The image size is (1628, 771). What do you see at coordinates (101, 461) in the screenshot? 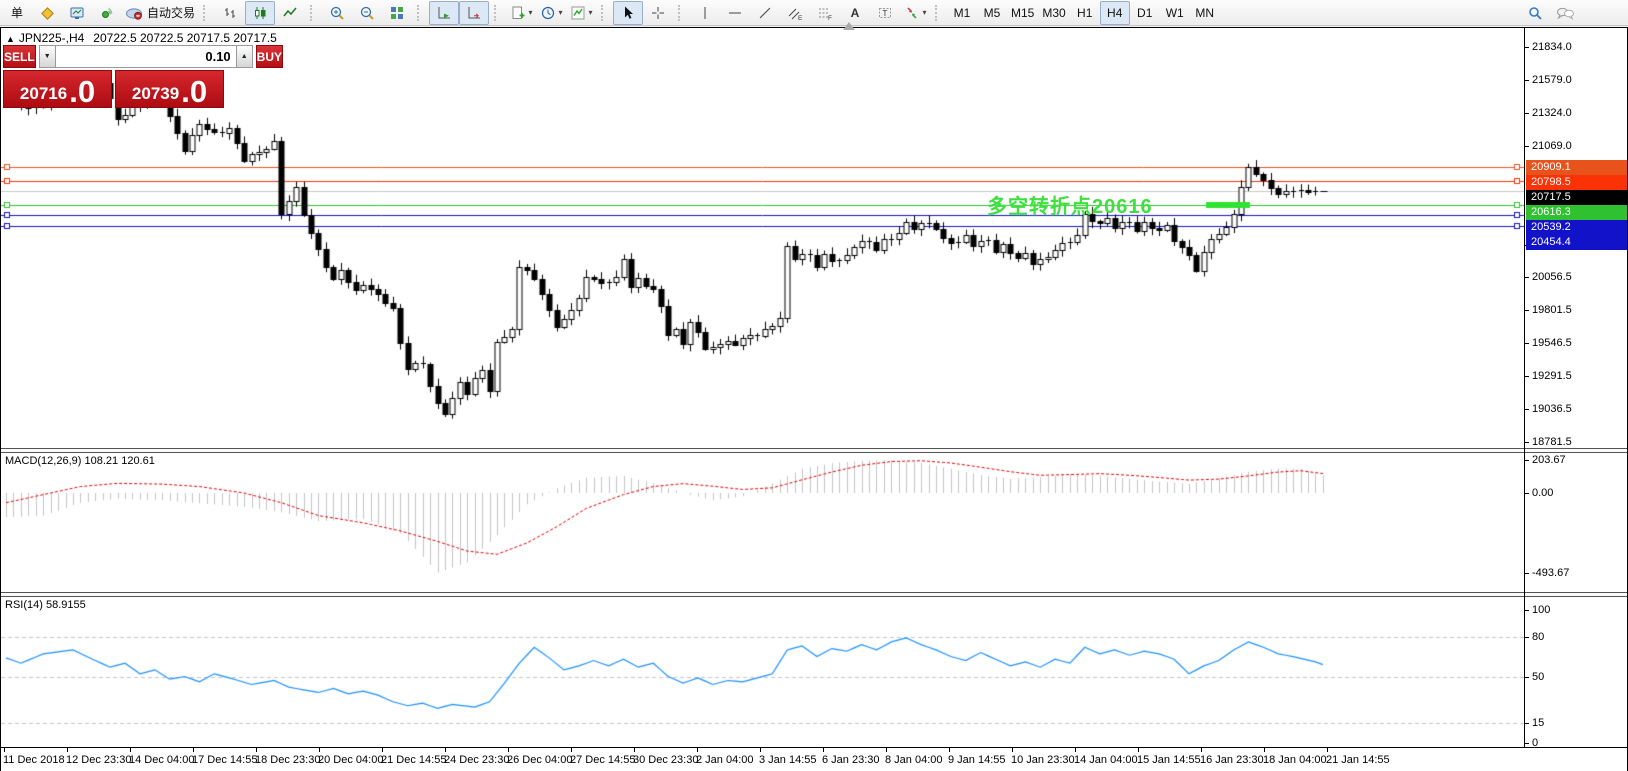
I see `macd-hist-value: 108.21` at bounding box center [101, 461].